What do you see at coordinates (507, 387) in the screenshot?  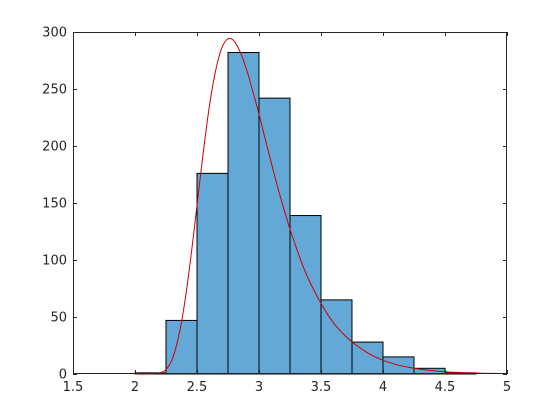 I see `x-tick-label-7: 5` at bounding box center [507, 387].